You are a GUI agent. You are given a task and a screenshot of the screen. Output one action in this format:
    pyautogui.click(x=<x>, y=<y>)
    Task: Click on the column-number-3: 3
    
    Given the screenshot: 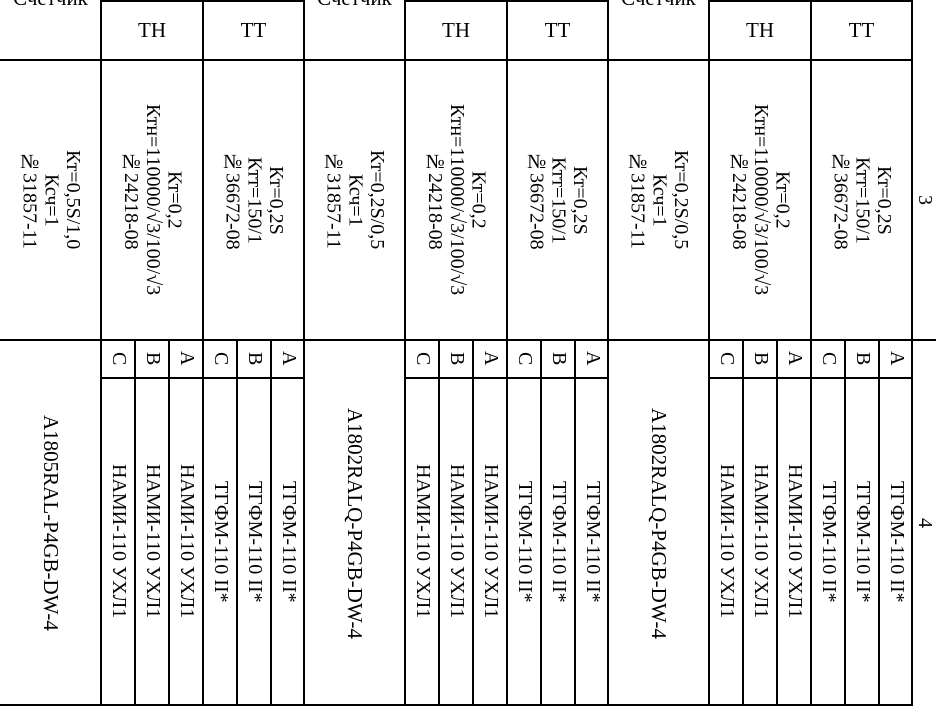 What is the action you would take?
    pyautogui.click(x=924, y=200)
    